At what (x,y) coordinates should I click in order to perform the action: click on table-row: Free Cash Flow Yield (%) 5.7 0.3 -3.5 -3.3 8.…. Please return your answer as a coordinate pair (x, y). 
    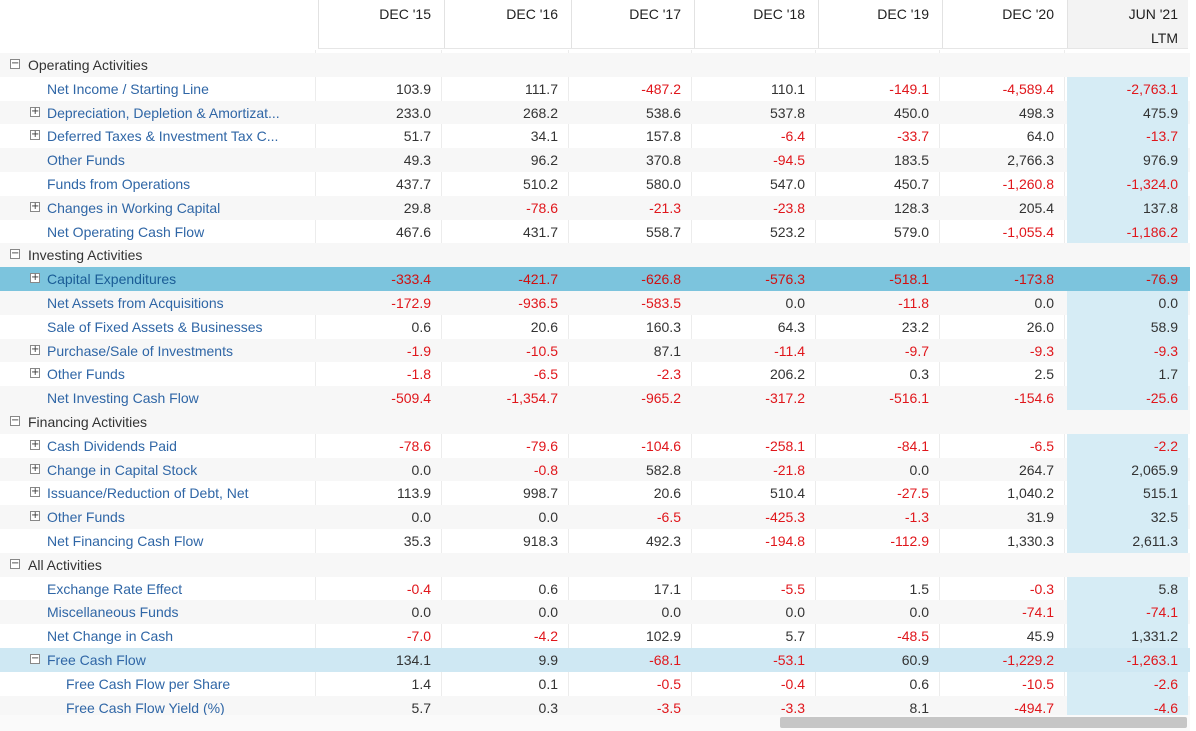
    Looking at the image, I should click on (595, 707).